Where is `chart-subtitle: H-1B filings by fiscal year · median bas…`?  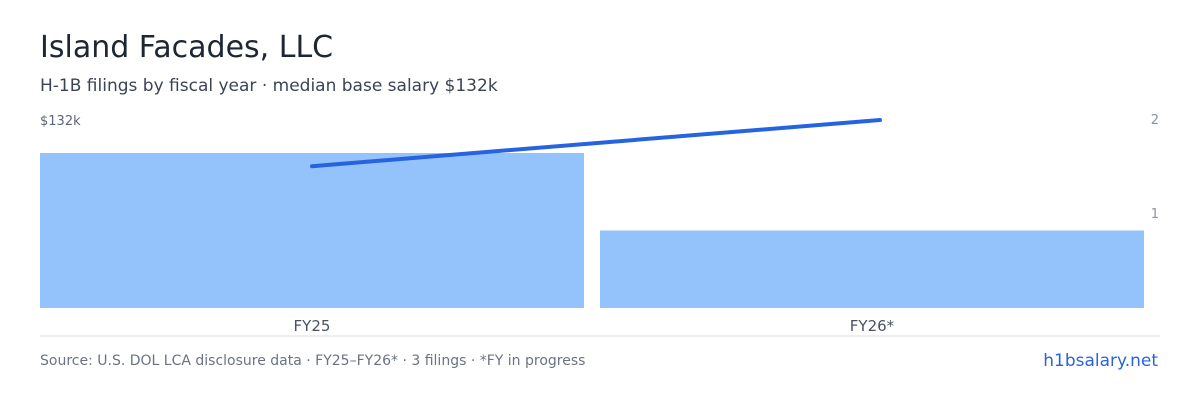 chart-subtitle: H-1B filings by fiscal year · median bas… is located at coordinates (269, 86).